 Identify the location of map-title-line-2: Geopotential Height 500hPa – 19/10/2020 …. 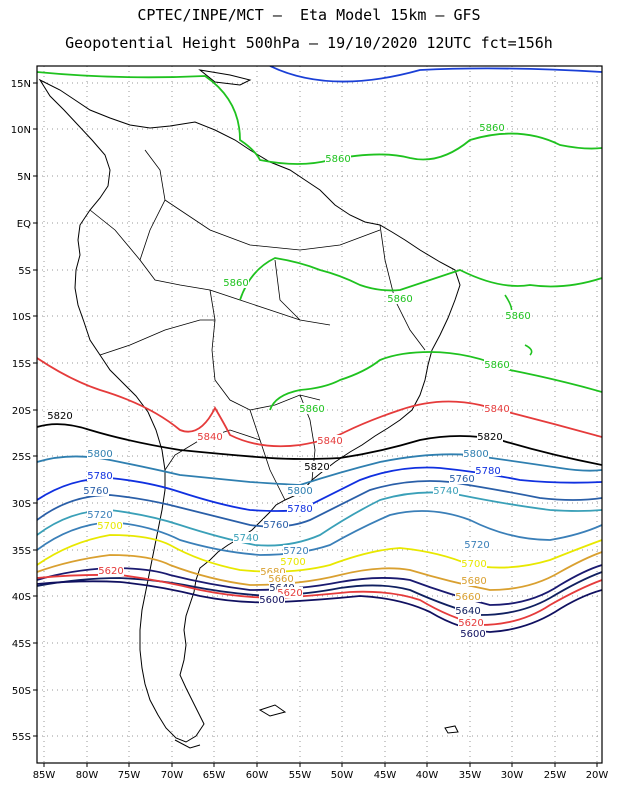
(309, 43).